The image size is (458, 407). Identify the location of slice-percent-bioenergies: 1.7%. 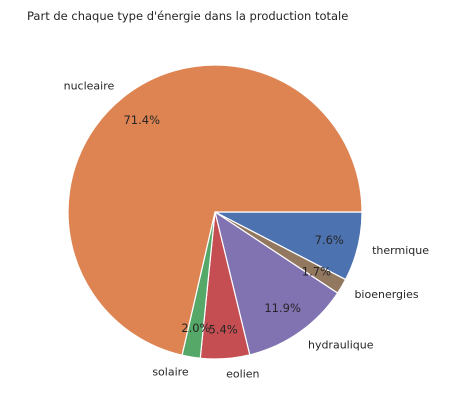
(316, 272).